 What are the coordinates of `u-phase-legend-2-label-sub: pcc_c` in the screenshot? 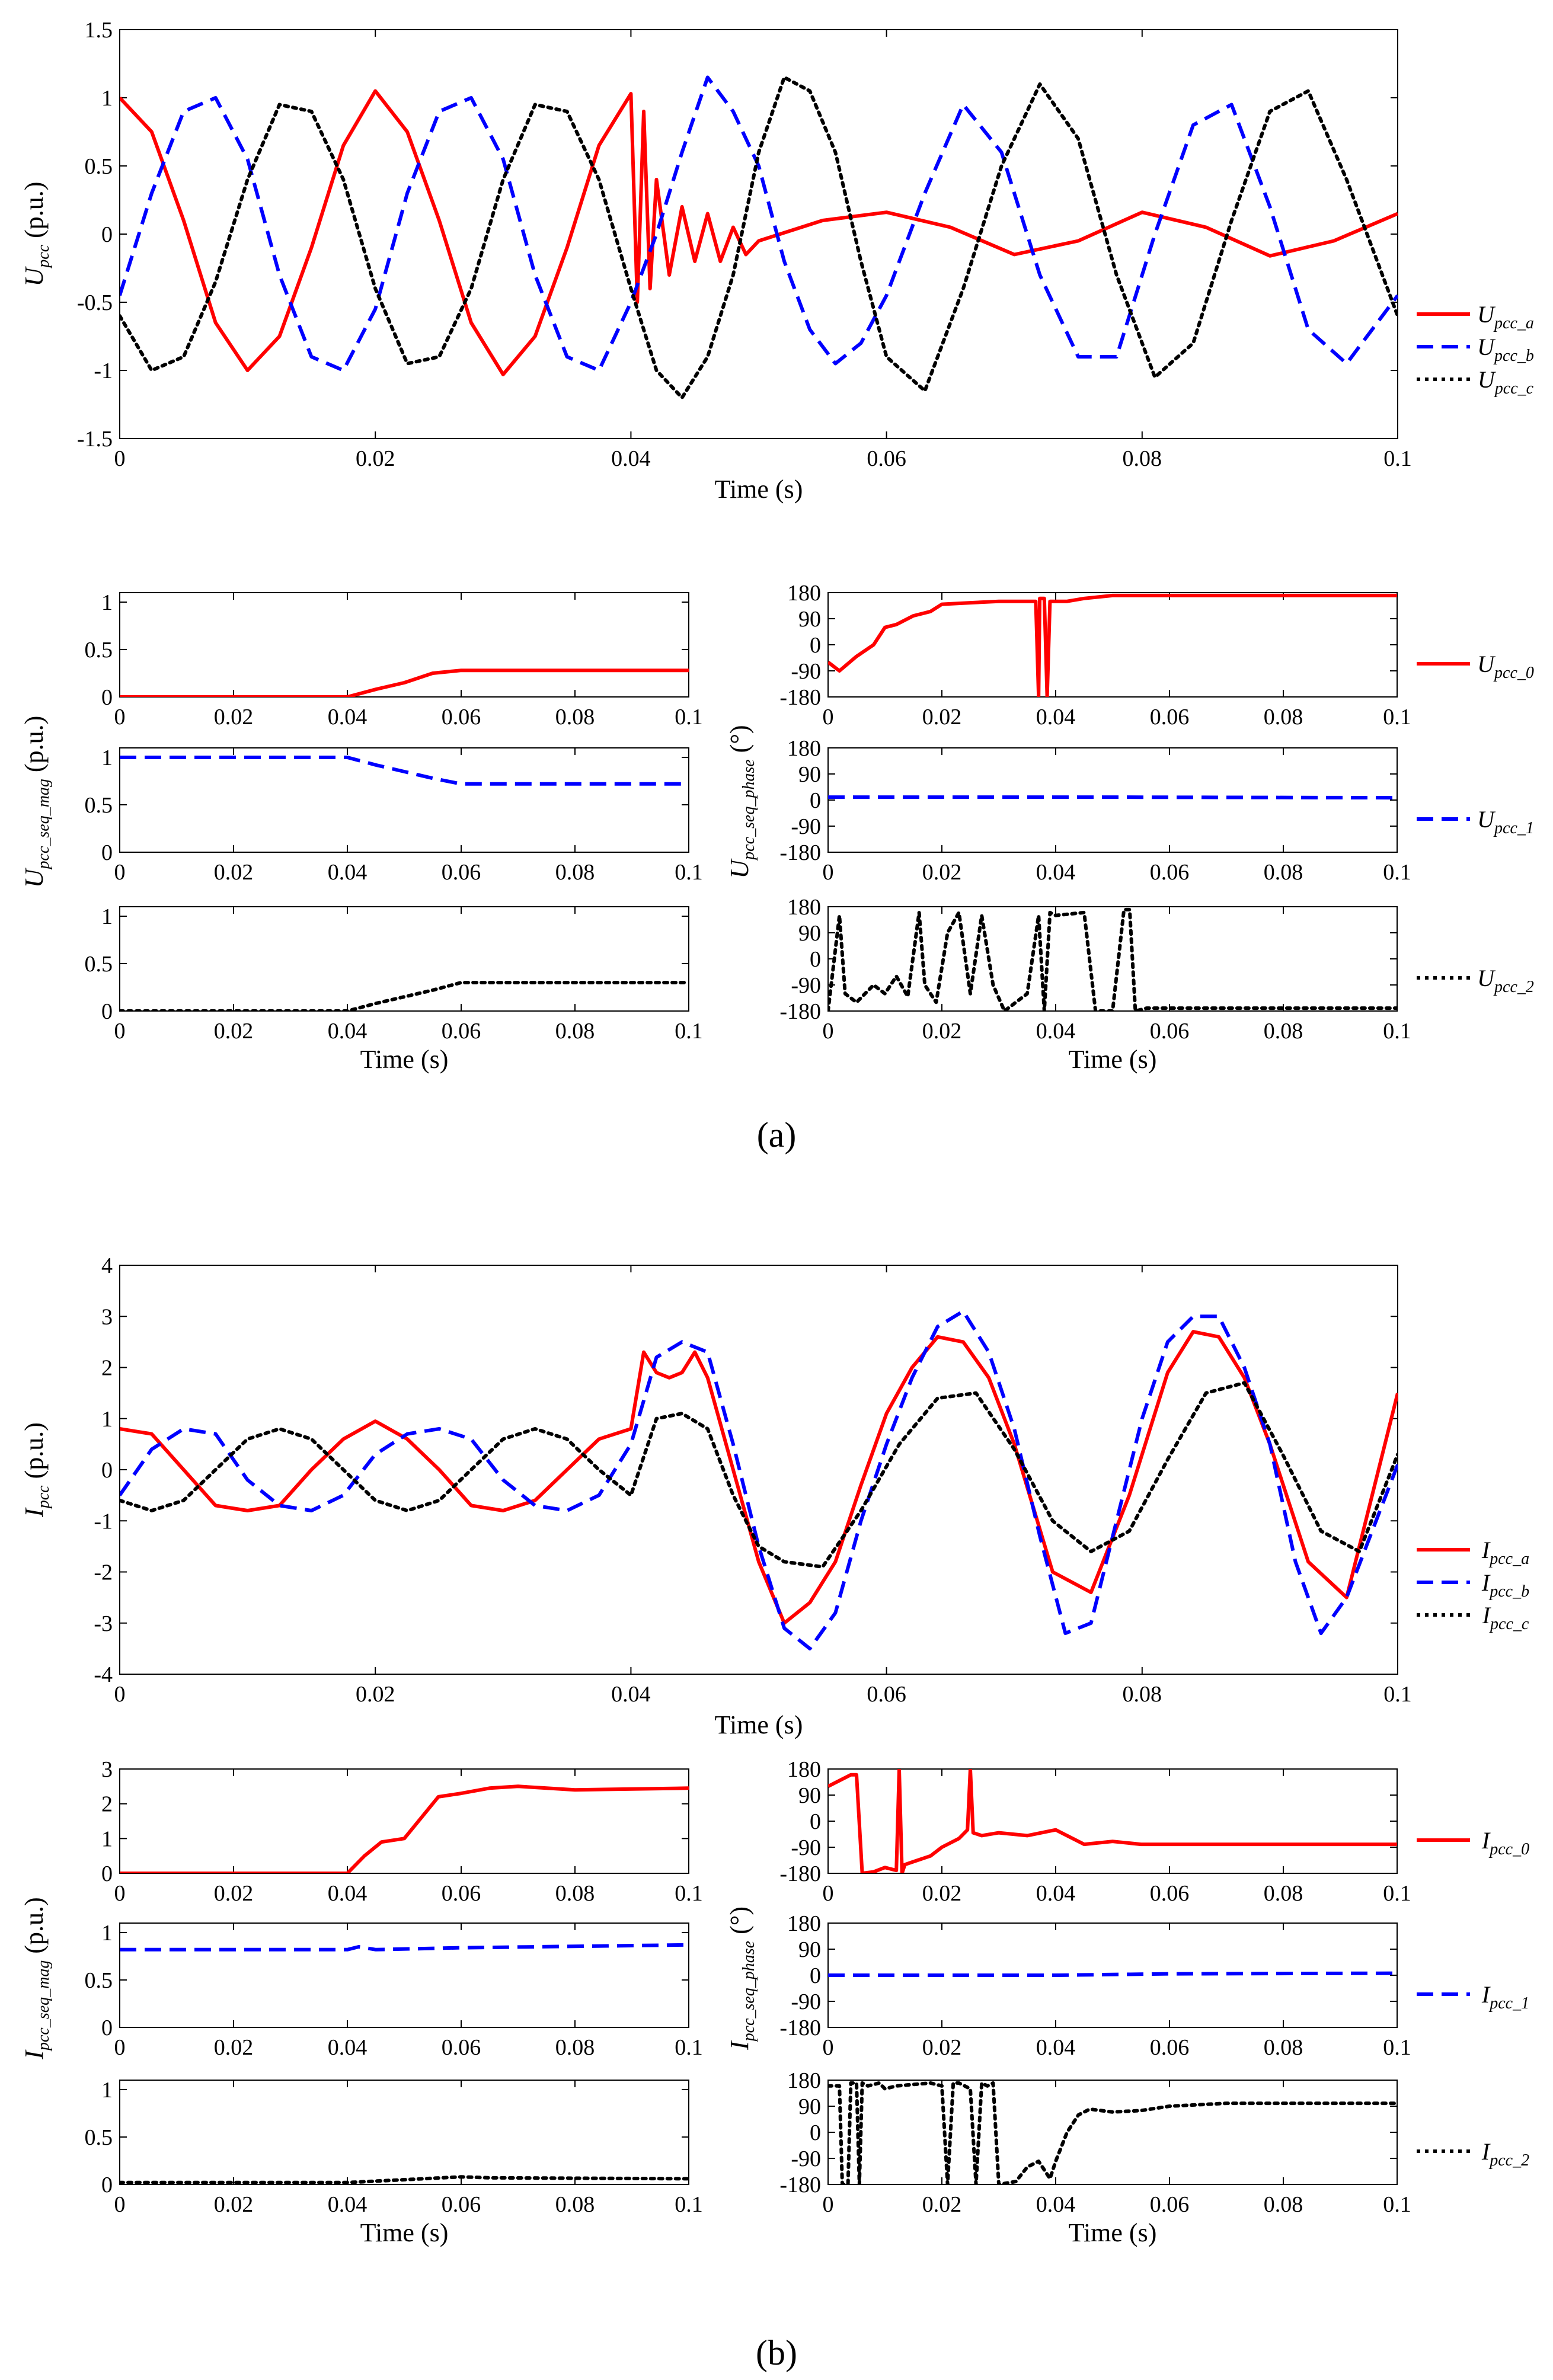 It's located at (1514, 388).